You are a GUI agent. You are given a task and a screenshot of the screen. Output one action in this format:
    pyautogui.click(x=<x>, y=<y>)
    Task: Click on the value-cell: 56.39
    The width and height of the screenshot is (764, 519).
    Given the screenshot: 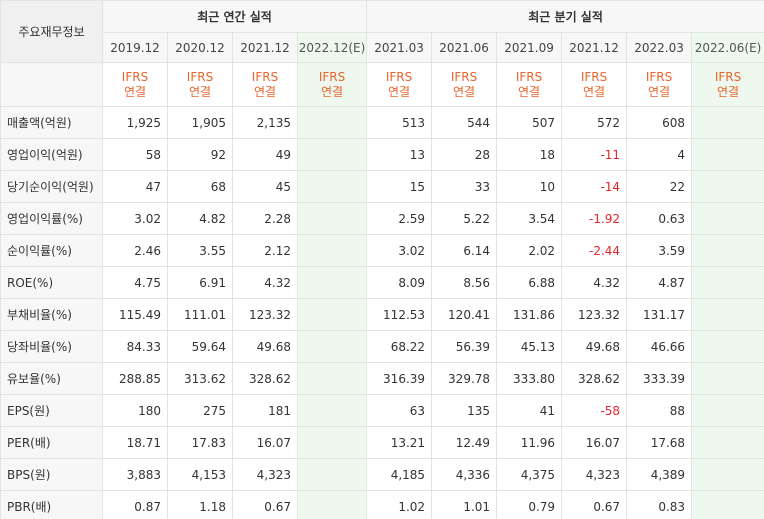 What is the action you would take?
    pyautogui.click(x=464, y=346)
    